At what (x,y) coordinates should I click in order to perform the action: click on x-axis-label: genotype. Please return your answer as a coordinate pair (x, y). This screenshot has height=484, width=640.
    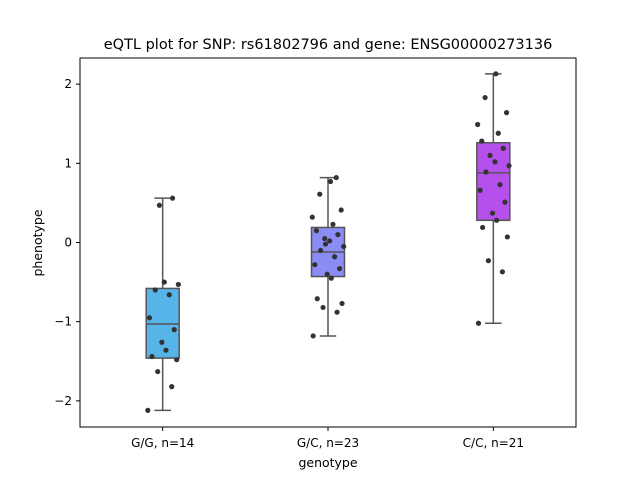
    Looking at the image, I should click on (327, 462).